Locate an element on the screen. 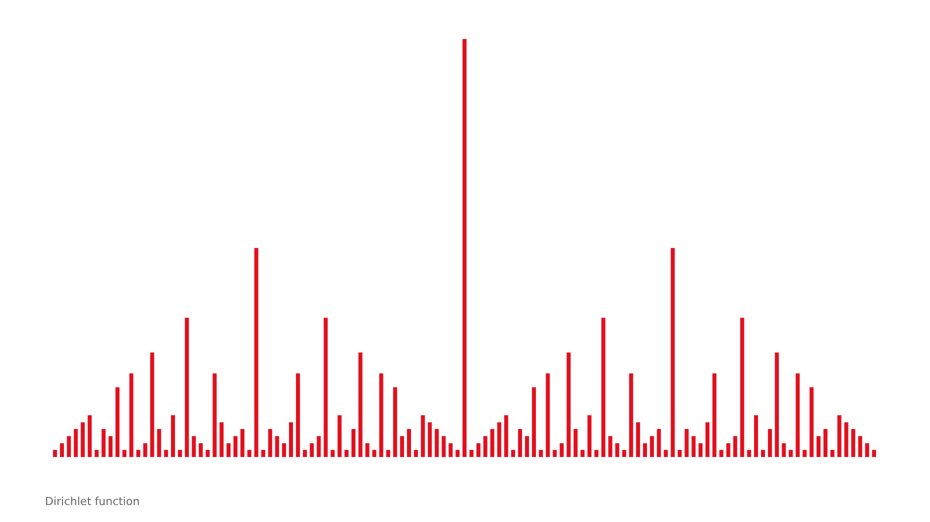 This screenshot has width=930, height=522. text: Dirichlet function is located at coordinates (92, 501).